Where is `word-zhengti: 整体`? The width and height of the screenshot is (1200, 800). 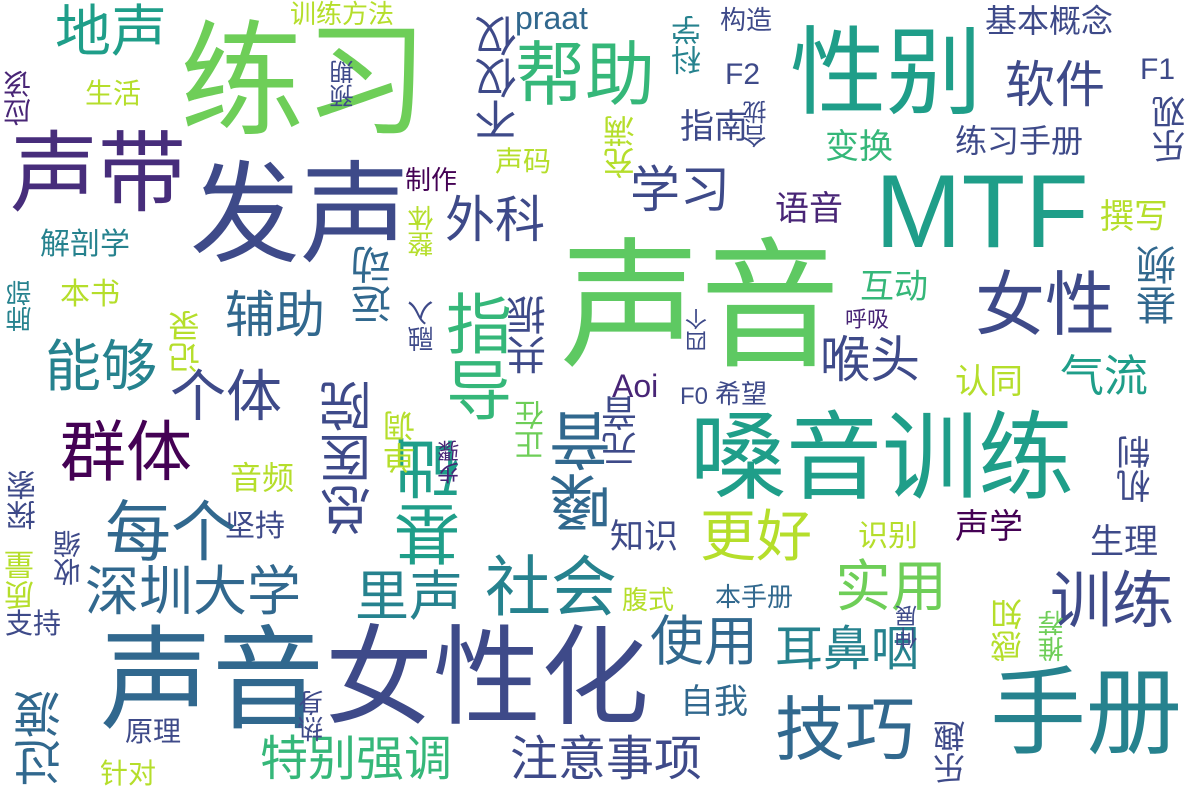 word-zhengti: 整体 is located at coordinates (423, 231).